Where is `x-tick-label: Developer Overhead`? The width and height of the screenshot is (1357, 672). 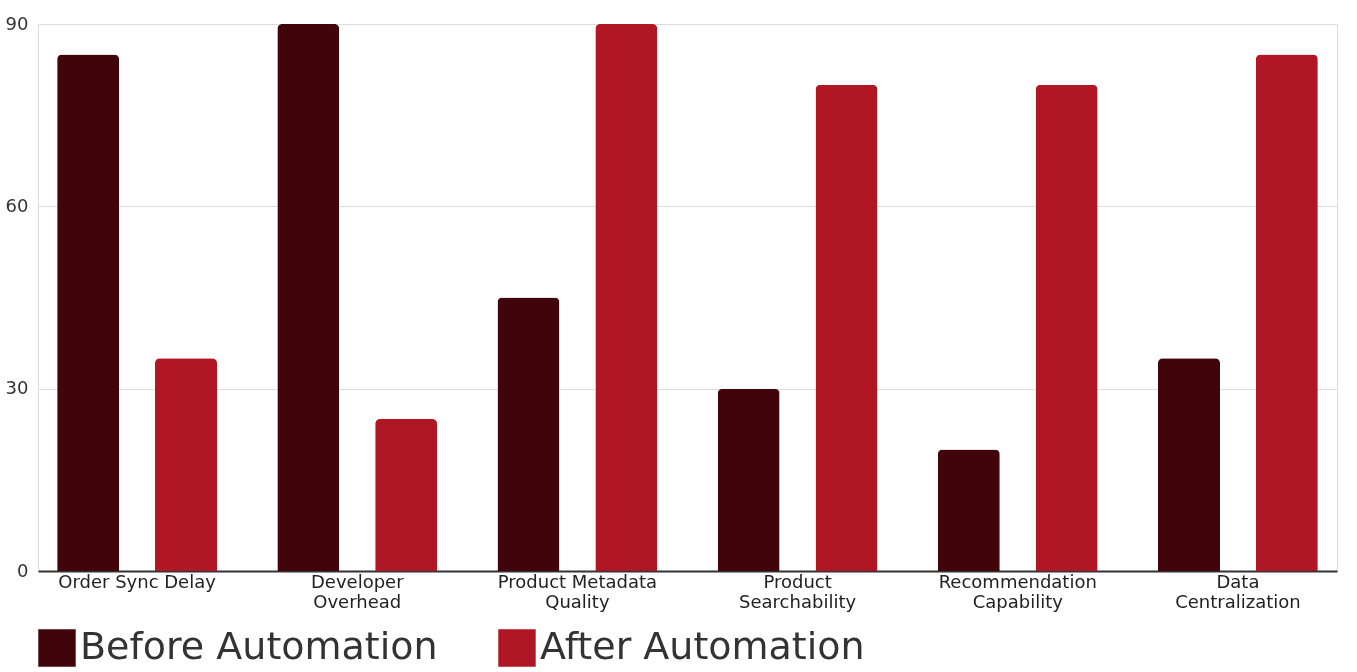
x-tick-label: Developer Overhead is located at coordinates (357, 591).